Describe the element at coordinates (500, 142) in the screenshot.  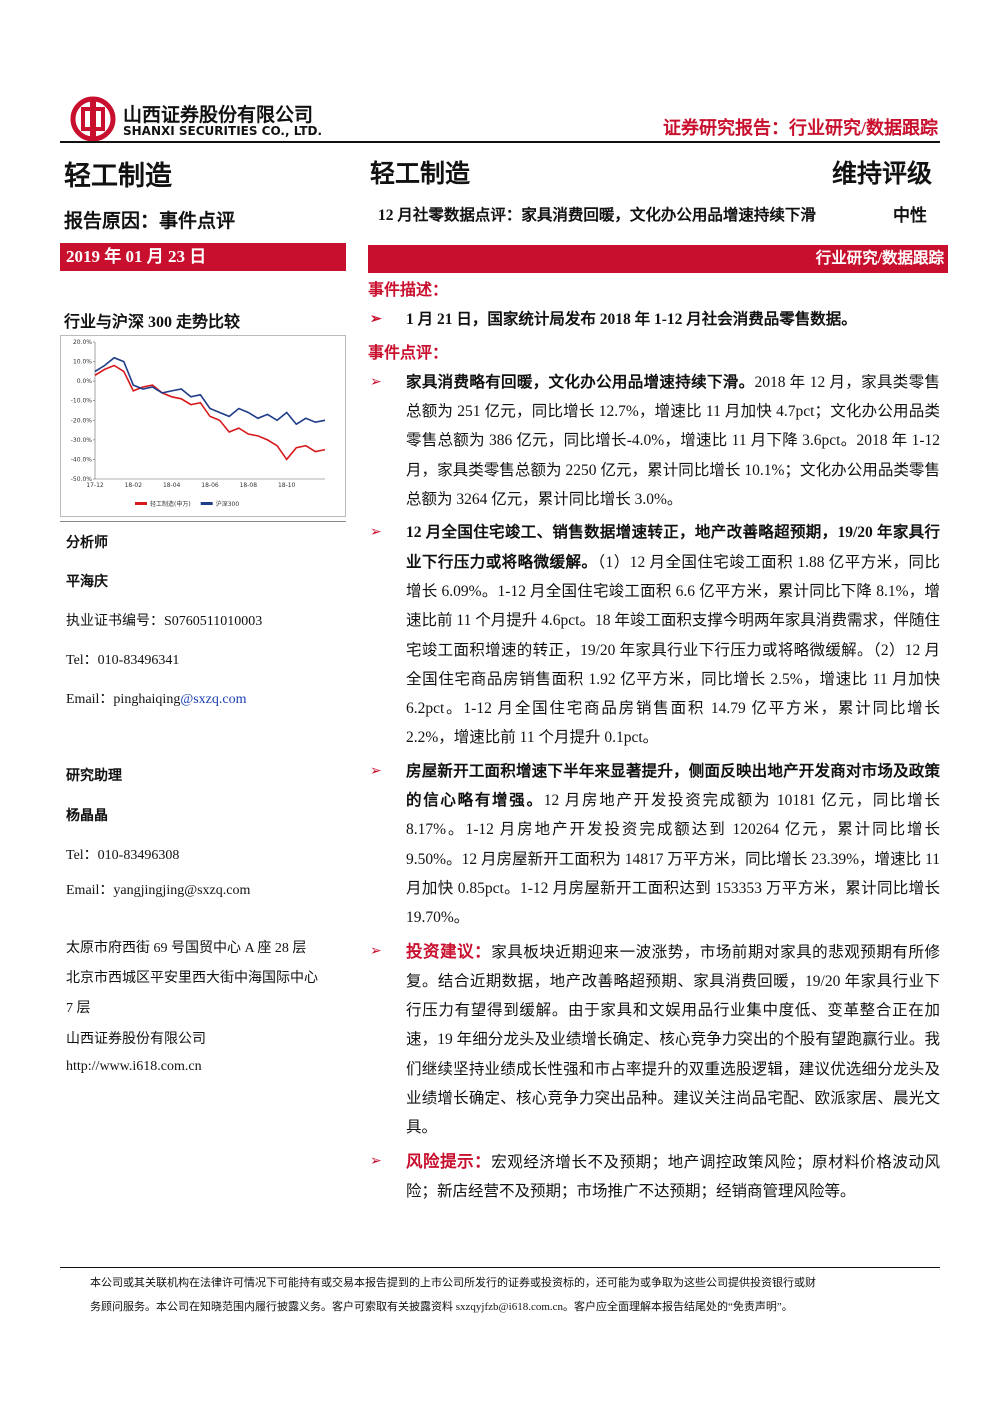
I see `header-rule` at that location.